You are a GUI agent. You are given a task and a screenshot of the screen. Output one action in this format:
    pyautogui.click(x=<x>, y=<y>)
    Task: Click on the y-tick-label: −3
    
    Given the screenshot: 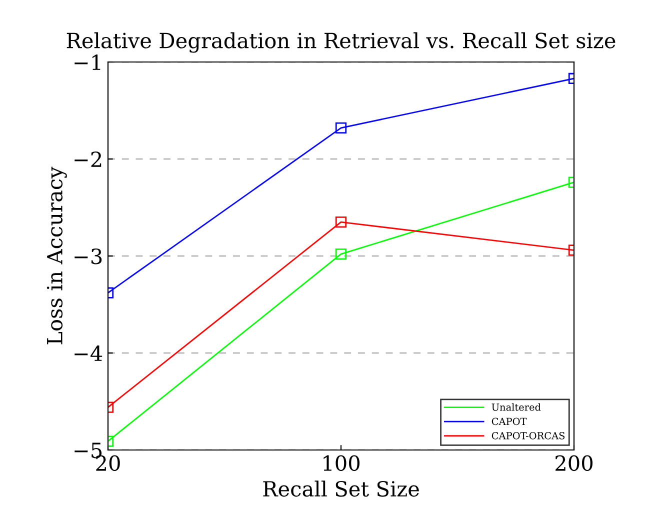 What is the action you would take?
    pyautogui.click(x=88, y=256)
    